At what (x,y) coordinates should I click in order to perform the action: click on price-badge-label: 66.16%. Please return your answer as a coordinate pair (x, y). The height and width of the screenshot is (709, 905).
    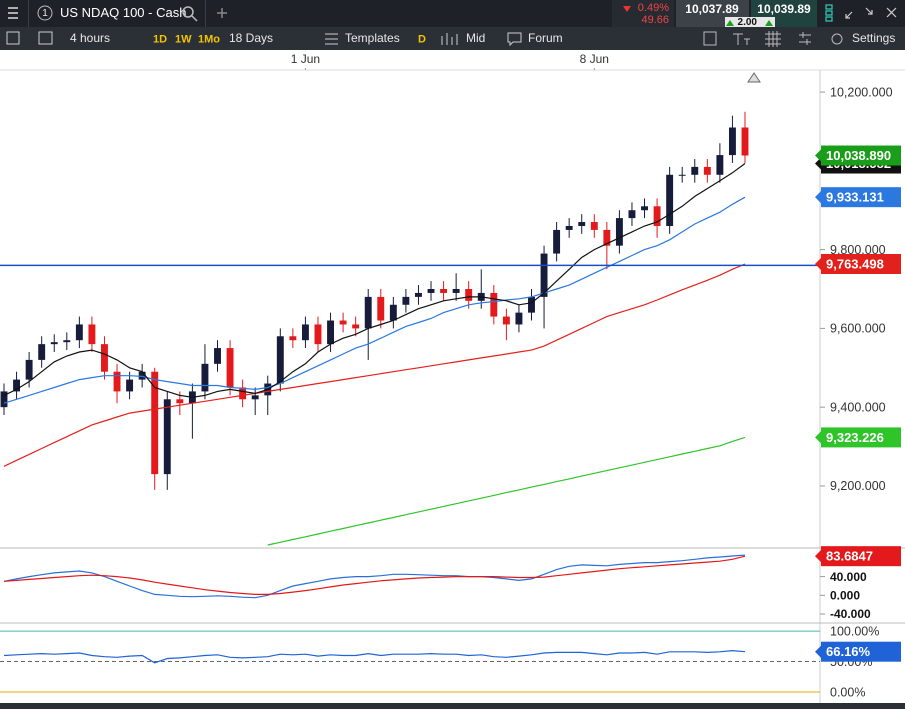
    Looking at the image, I should click on (848, 651).